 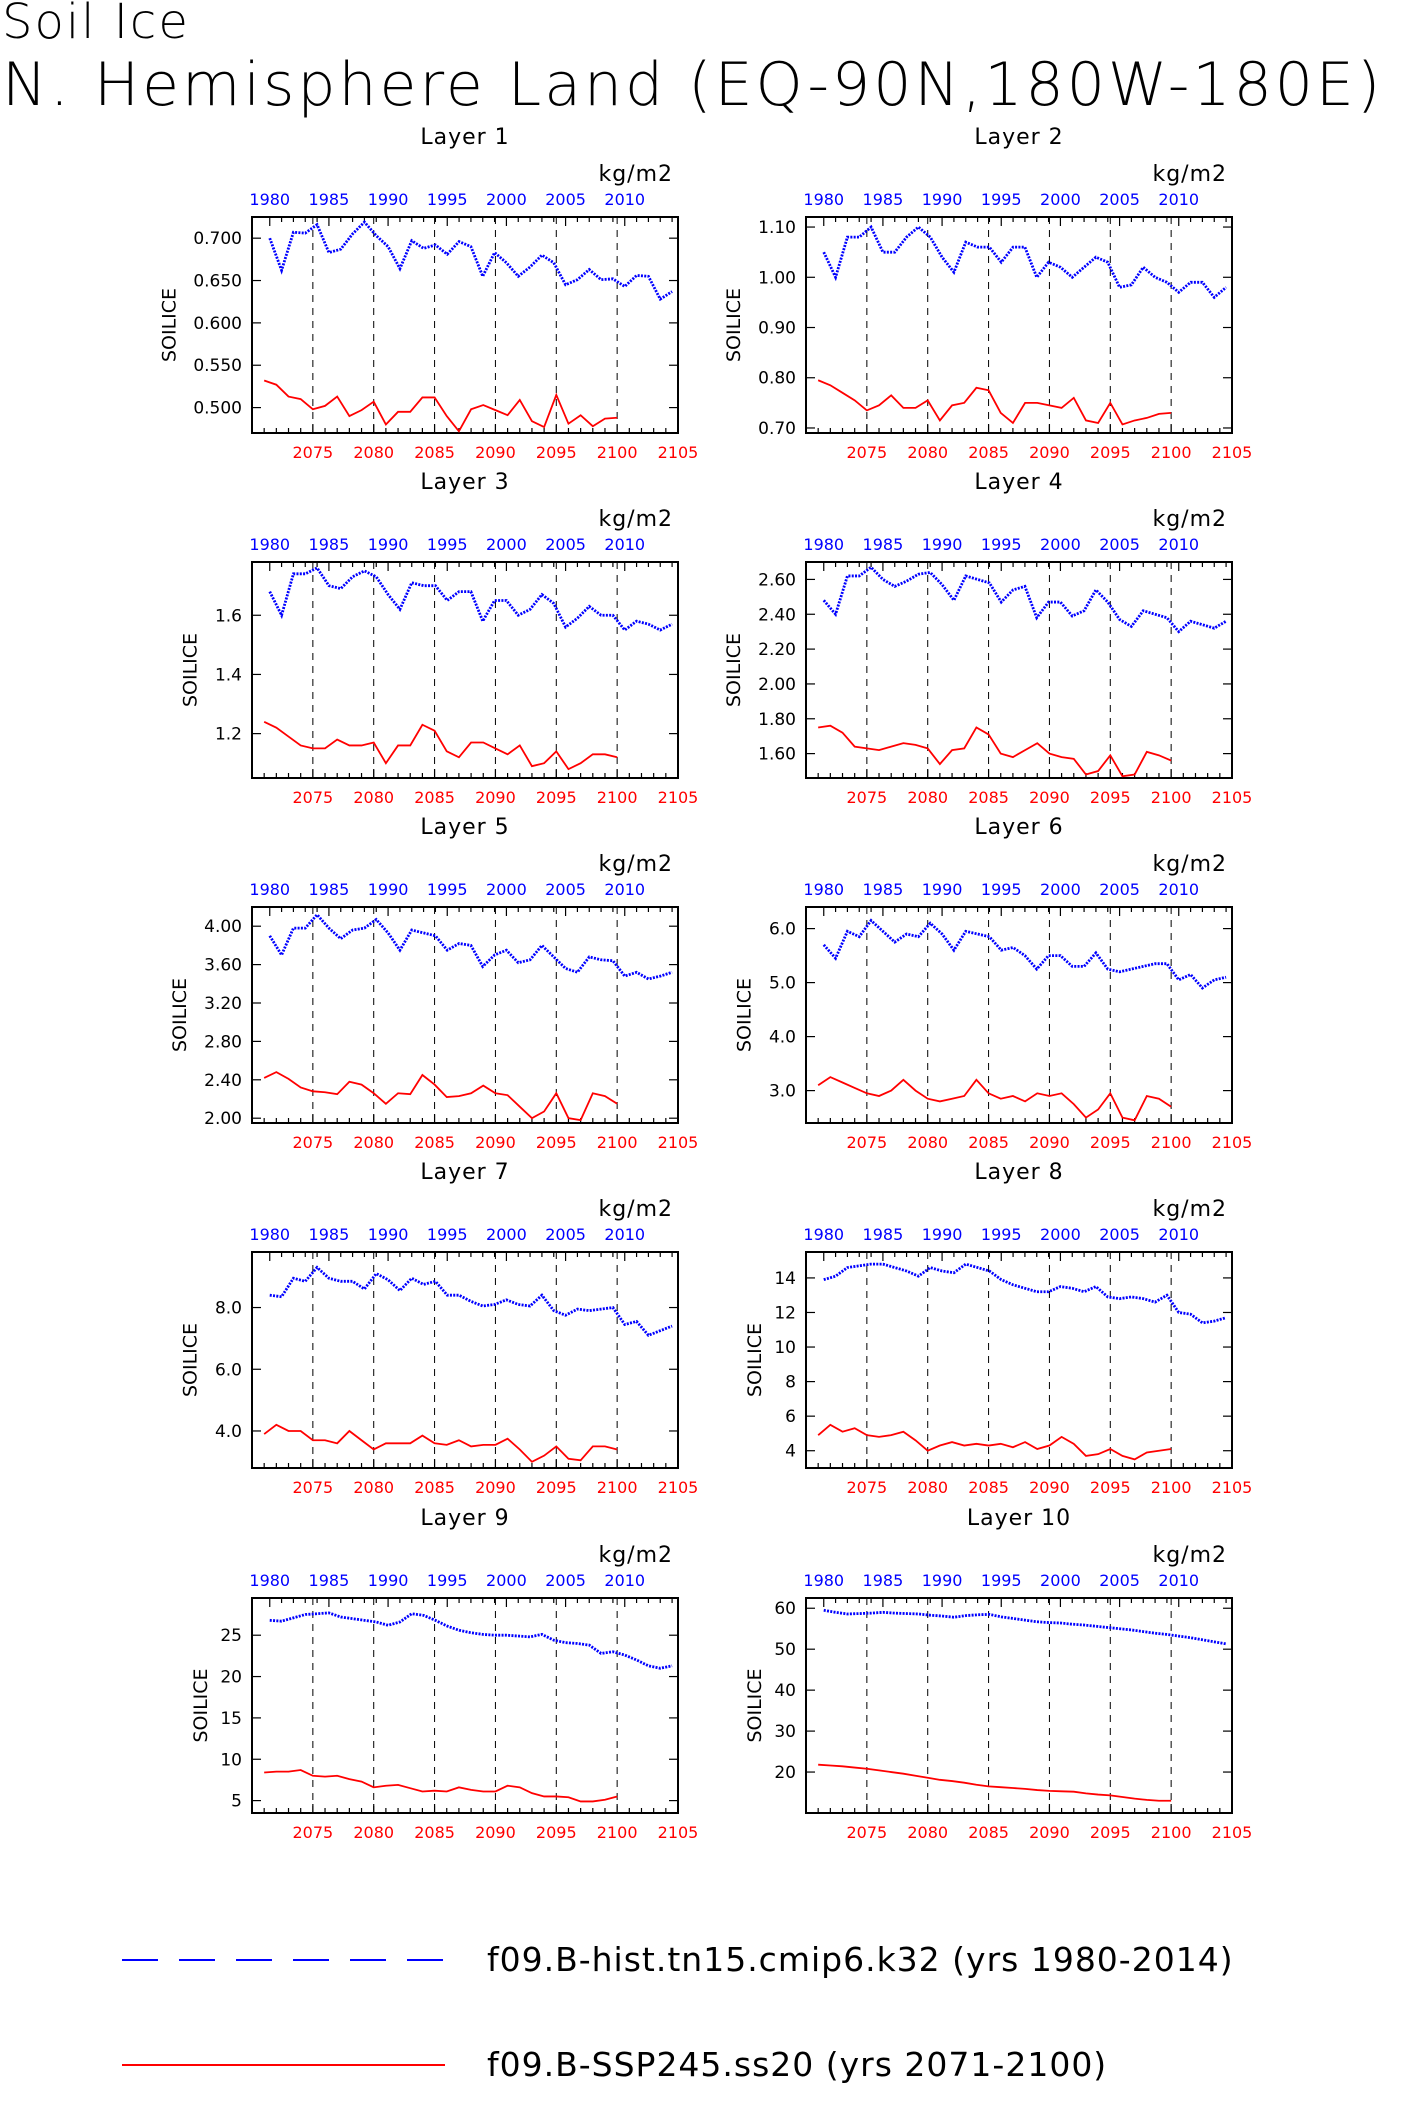 I want to click on bottom-tick-label: 2100, so click(x=1171, y=1832).